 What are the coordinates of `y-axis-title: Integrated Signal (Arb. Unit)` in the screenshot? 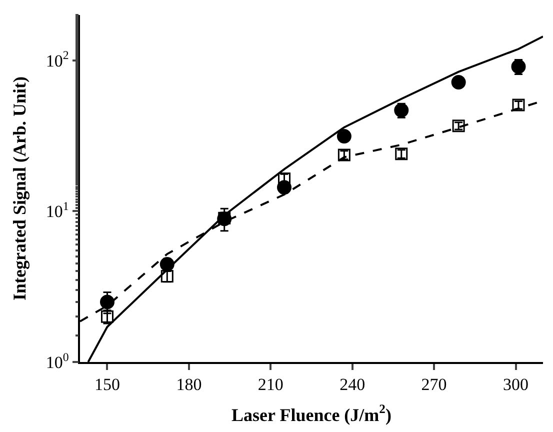 It's located at (20, 188).